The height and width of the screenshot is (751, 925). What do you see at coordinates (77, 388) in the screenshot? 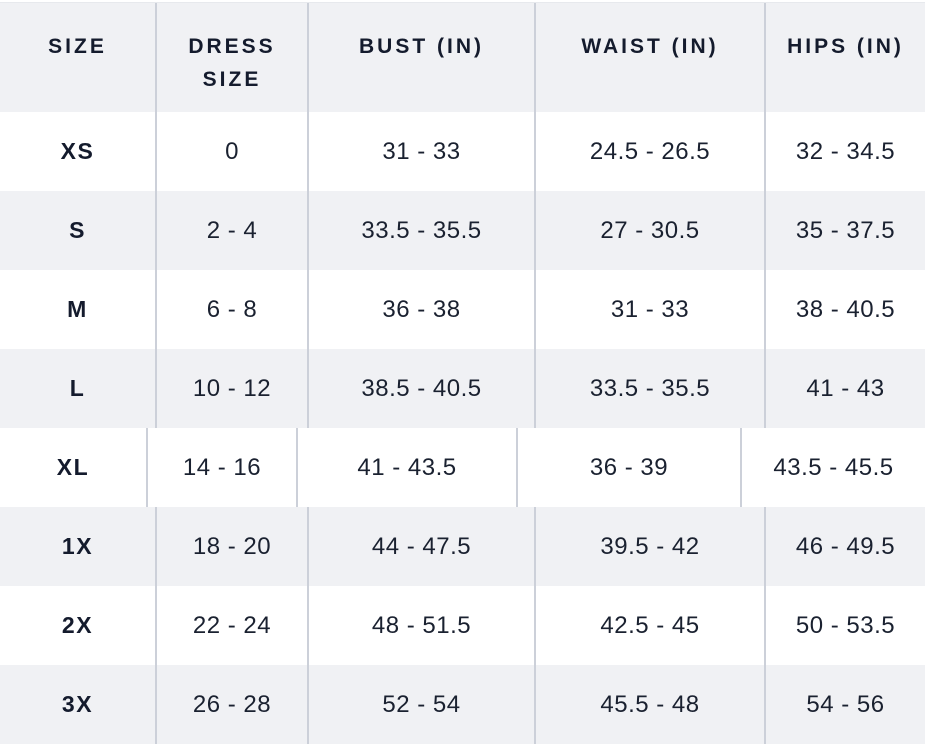
I see `cell-size: L` at bounding box center [77, 388].